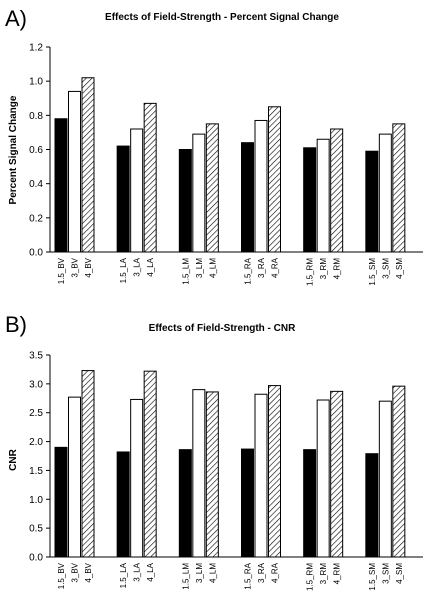 The image size is (433, 600). I want to click on chart-a-xtick-label: 4_RA, so click(275, 267).